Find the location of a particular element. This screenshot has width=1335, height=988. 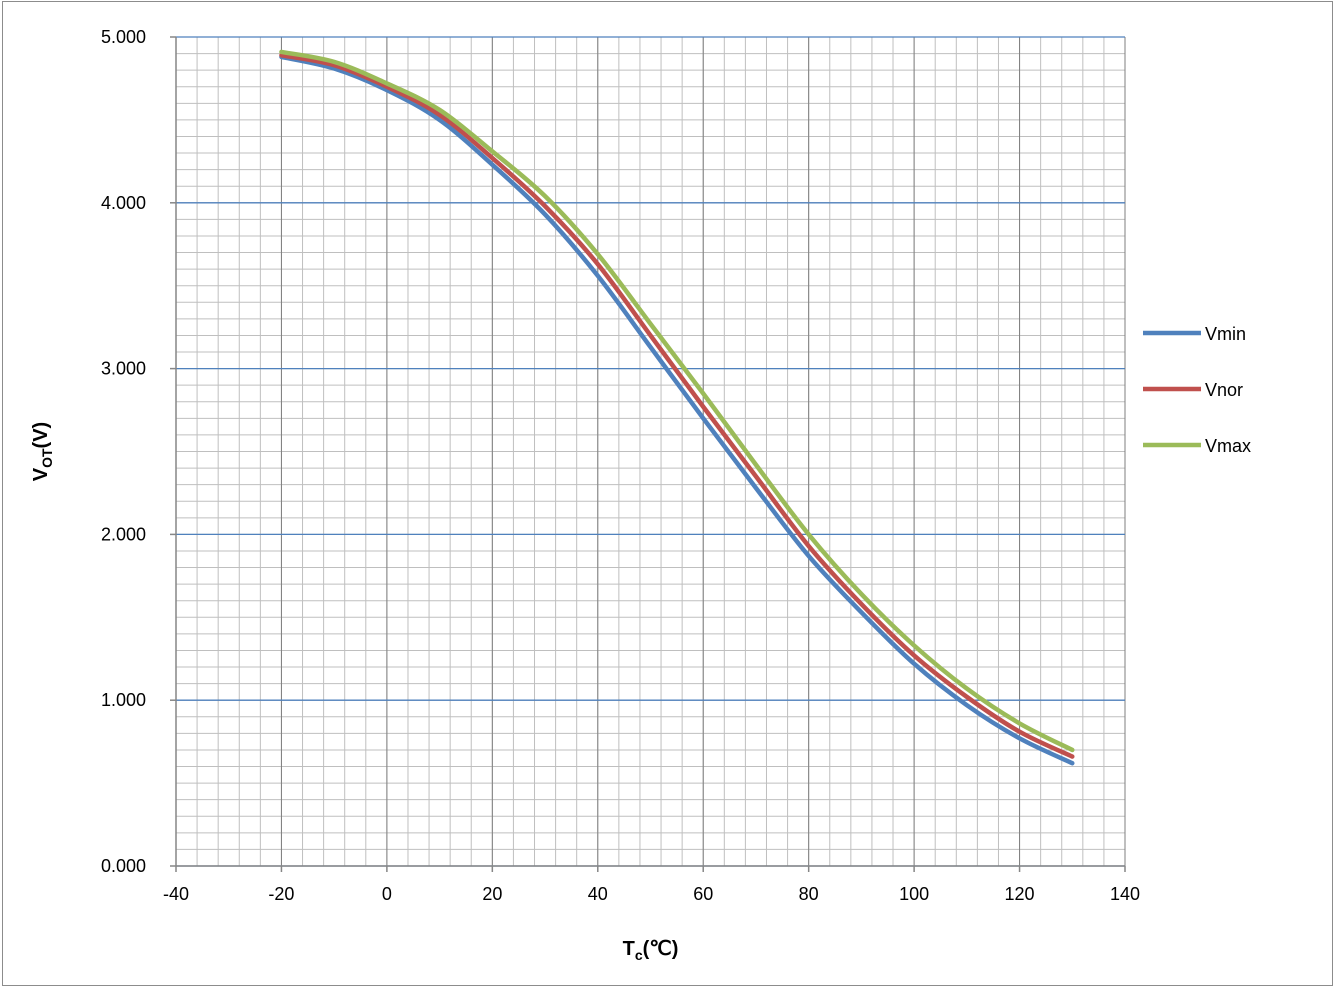

x-tick-label: -20 is located at coordinates (281, 894).